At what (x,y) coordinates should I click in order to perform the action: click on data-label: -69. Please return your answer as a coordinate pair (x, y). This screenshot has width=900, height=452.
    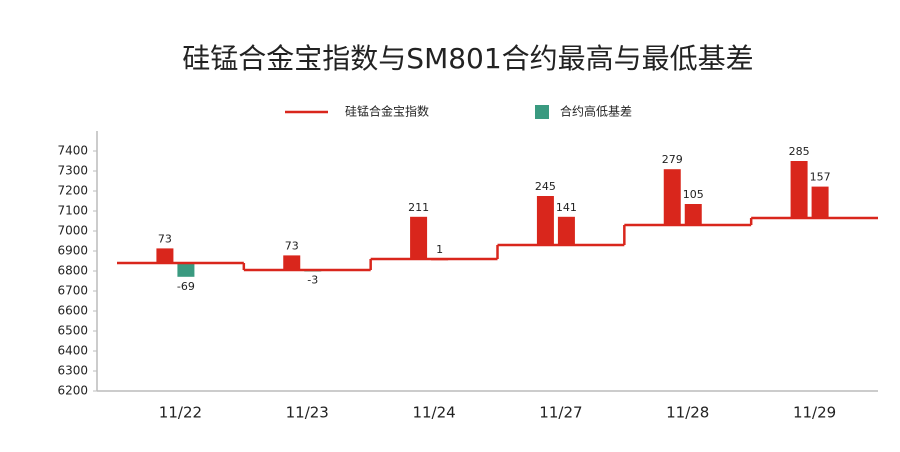
    Looking at the image, I should click on (186, 286).